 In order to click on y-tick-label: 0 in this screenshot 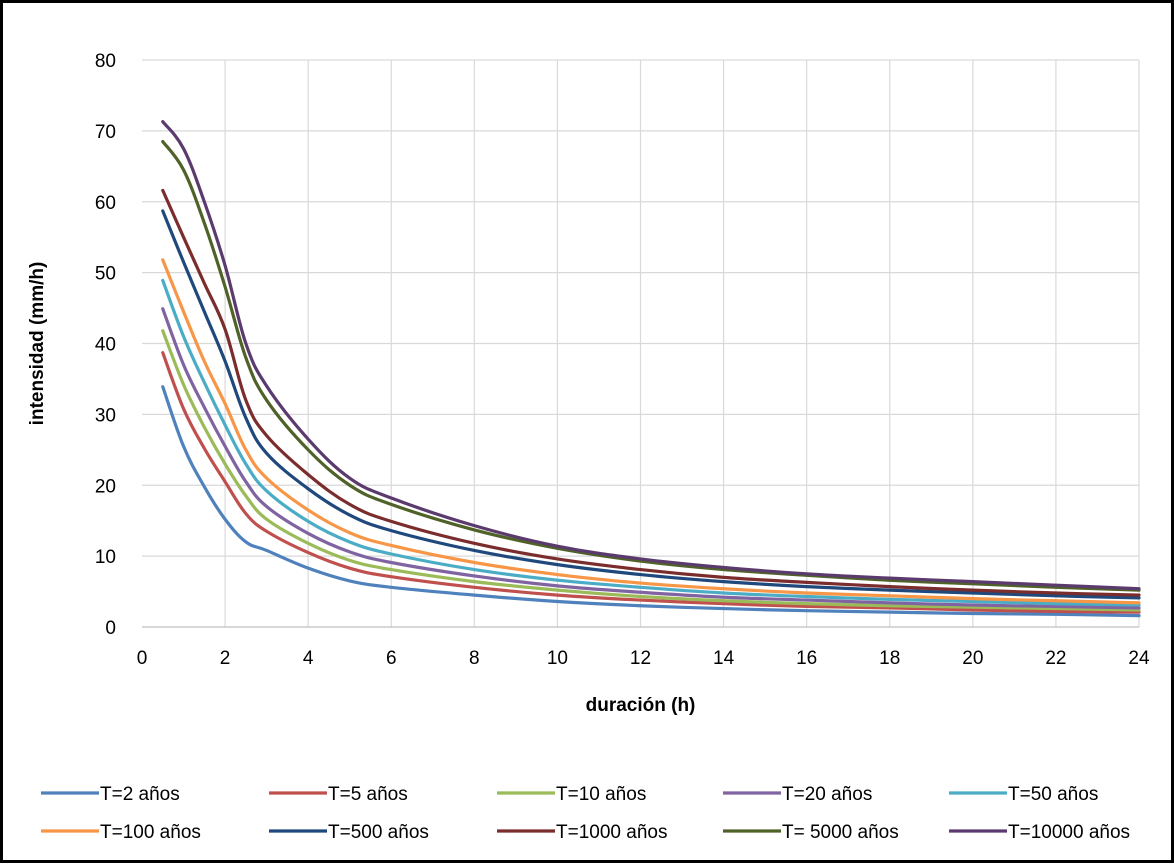, I will do `click(110, 628)`.